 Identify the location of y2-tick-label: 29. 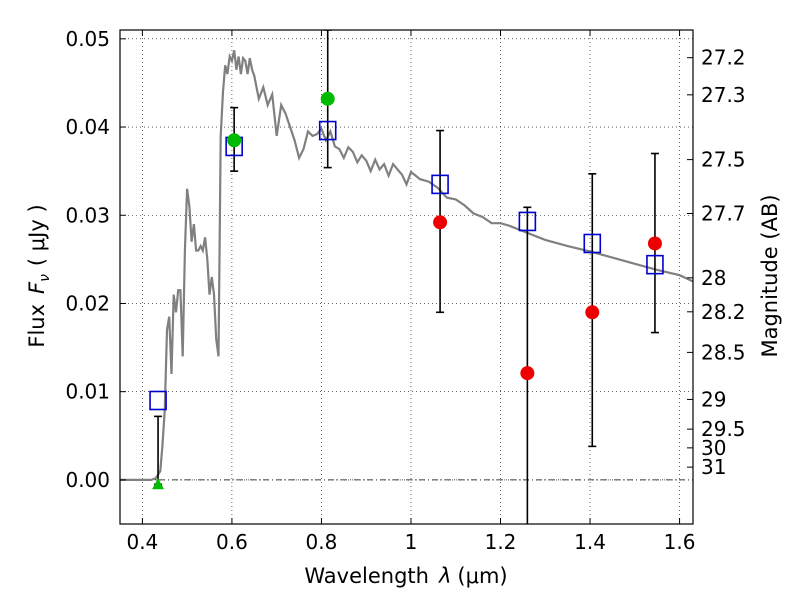
(713, 399).